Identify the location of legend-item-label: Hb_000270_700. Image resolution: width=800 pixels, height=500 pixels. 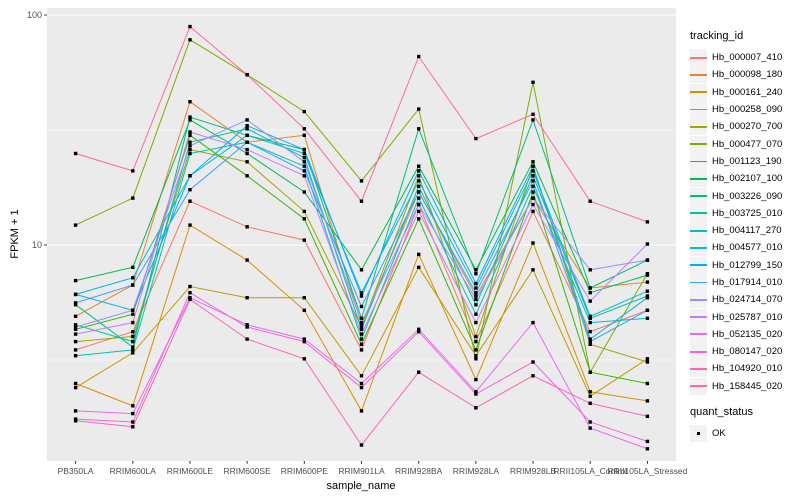
(747, 127).